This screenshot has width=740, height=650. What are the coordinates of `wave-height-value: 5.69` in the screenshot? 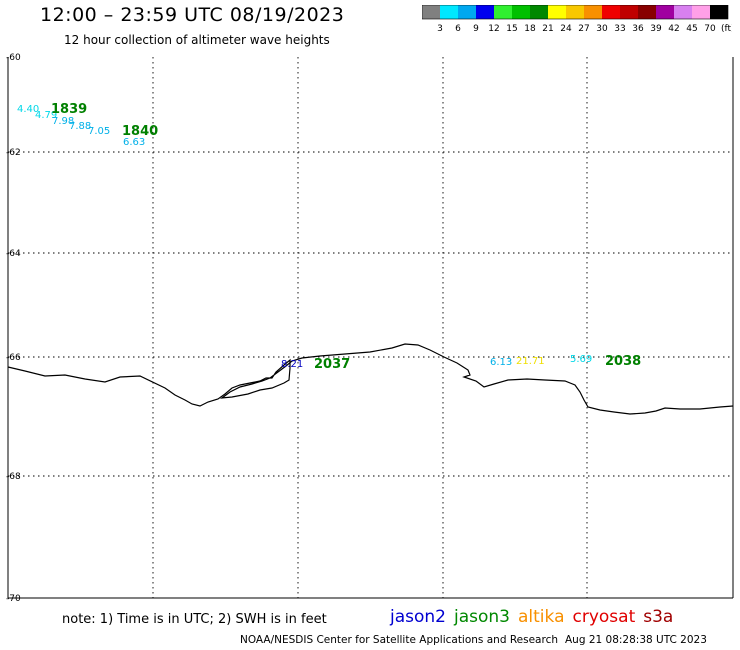 It's located at (581, 359).